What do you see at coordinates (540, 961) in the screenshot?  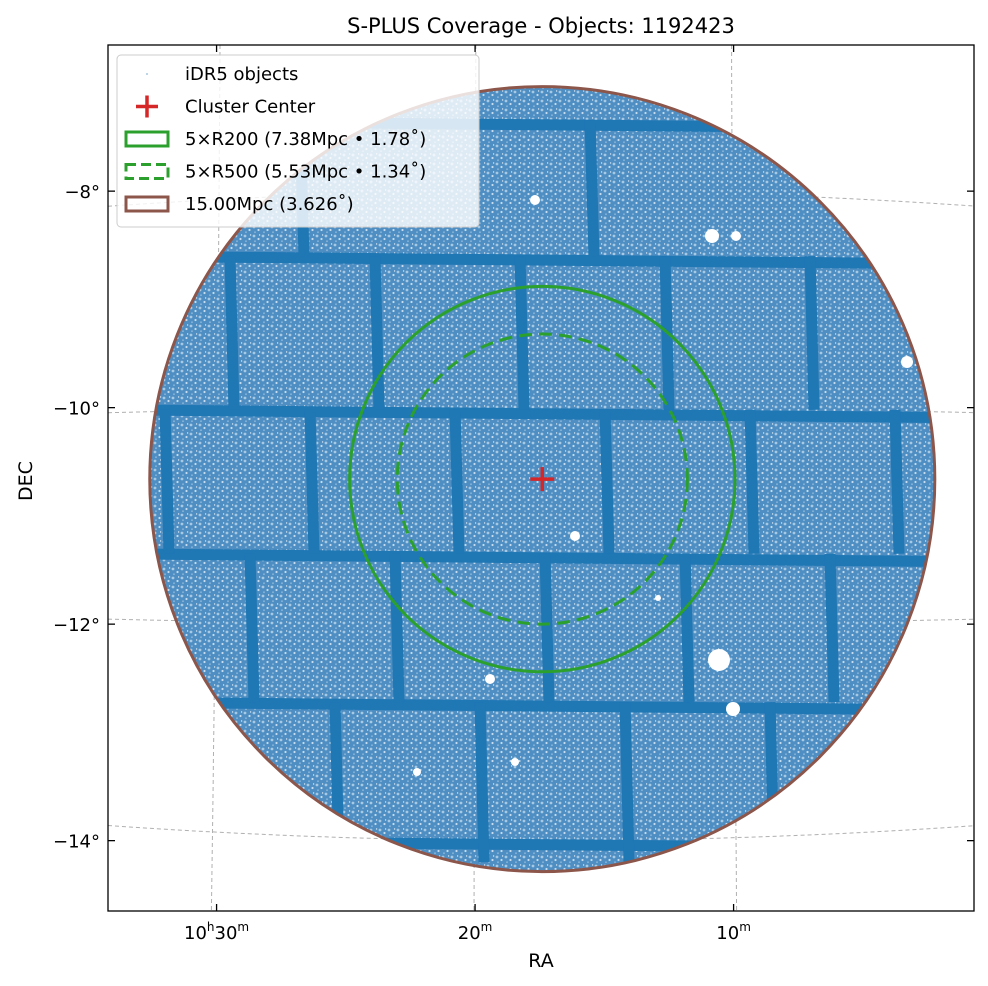 I see `x-axis-label: RA` at bounding box center [540, 961].